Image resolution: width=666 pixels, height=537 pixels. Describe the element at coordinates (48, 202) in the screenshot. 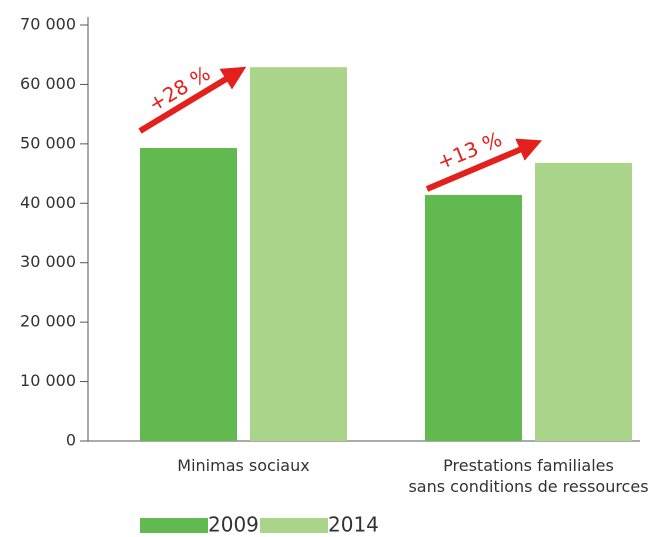

I see `y-tick-label: 40 000` at that location.